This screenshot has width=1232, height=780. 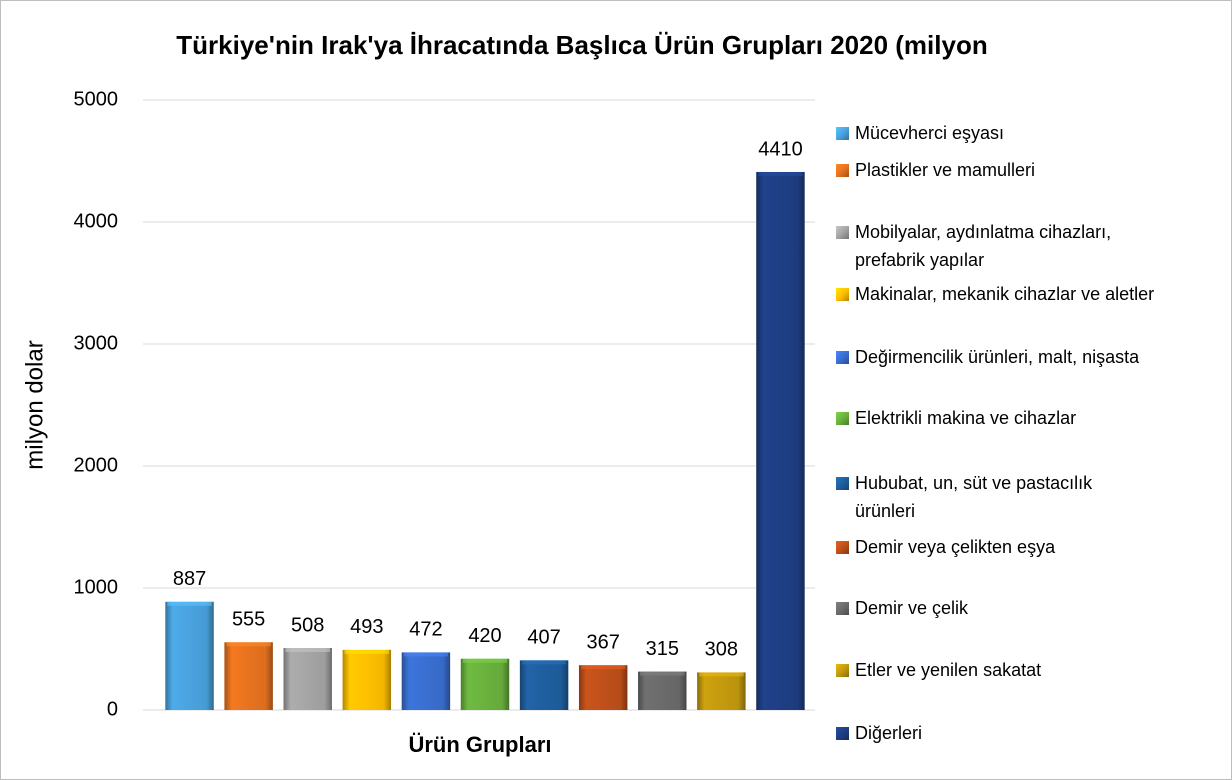 What do you see at coordinates (112, 709) in the screenshot?
I see `y-tick-label: 0` at bounding box center [112, 709].